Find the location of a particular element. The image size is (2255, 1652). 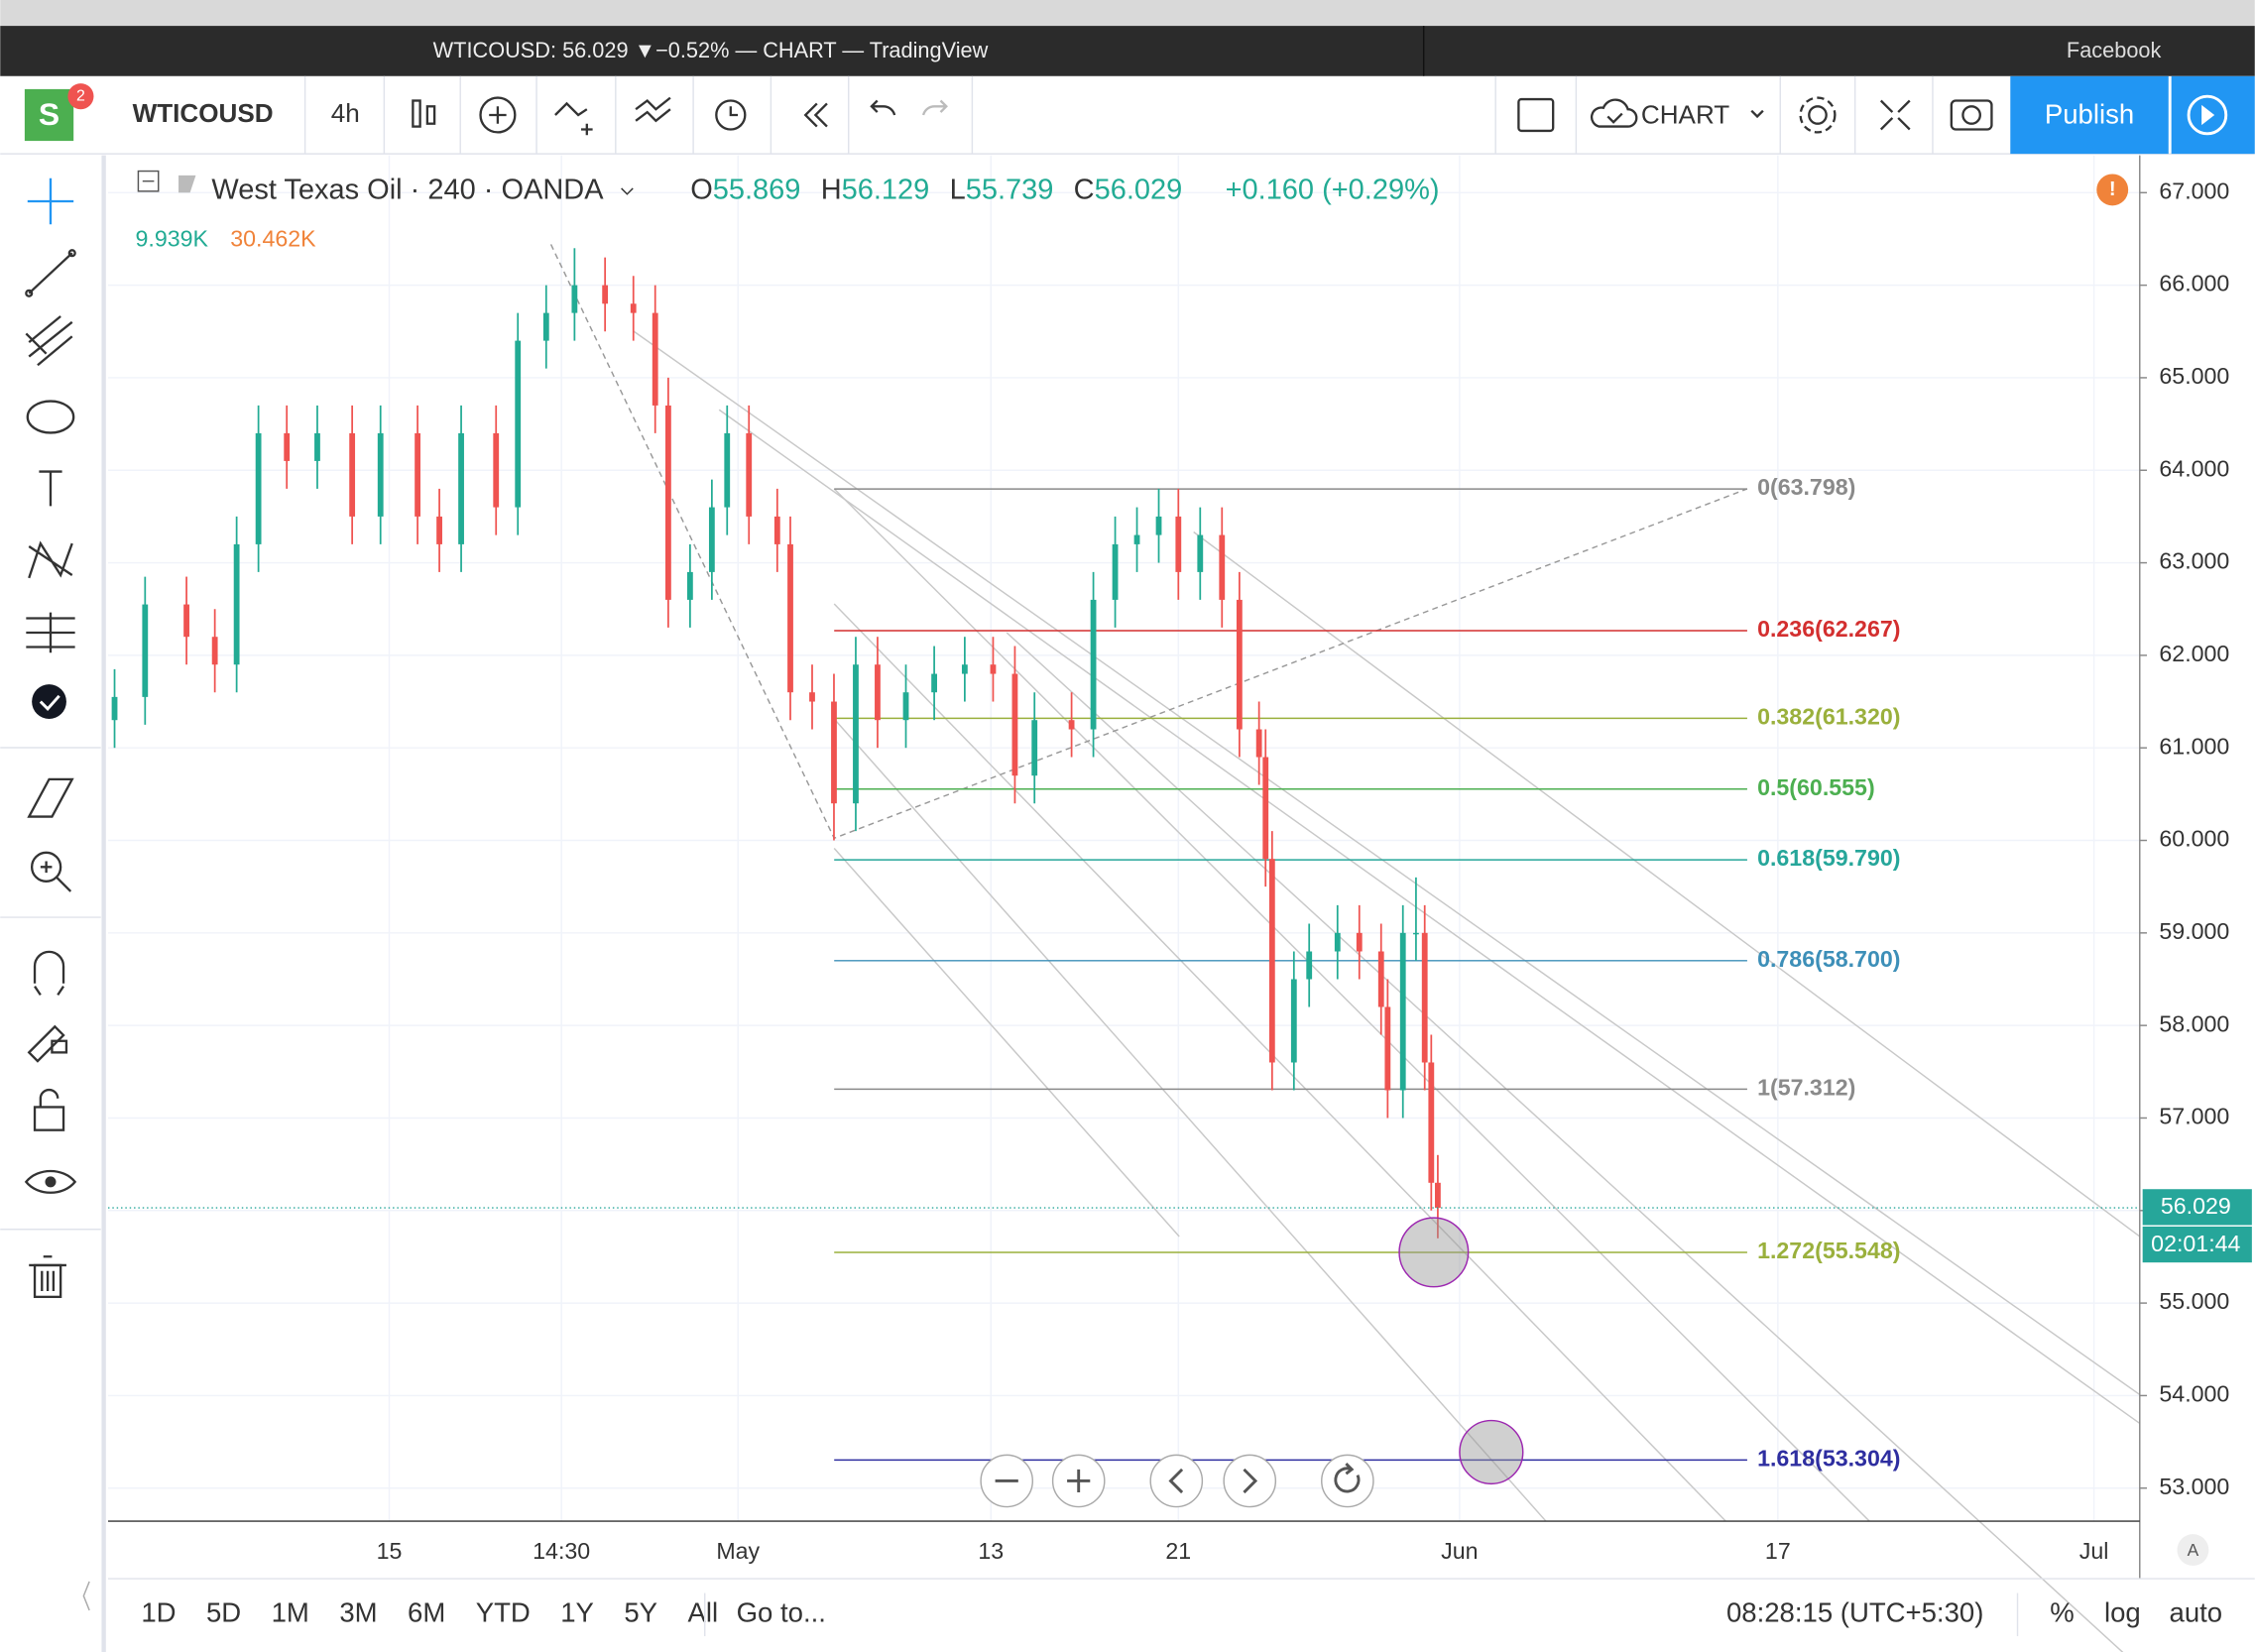

y-tick-label: 54.000 is located at coordinates (2194, 1394).